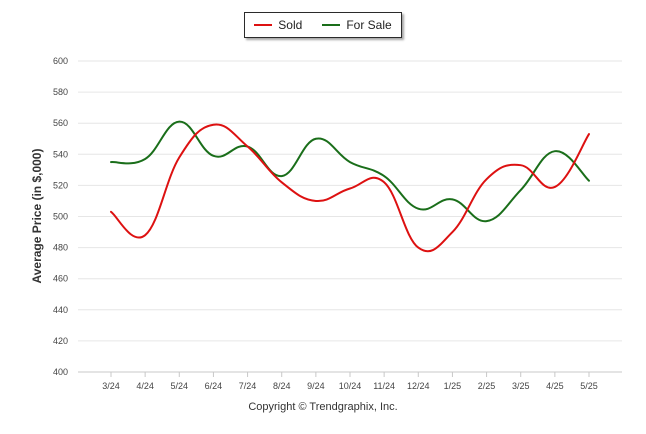  I want to click on x-tick-label: 10/24, so click(350, 386).